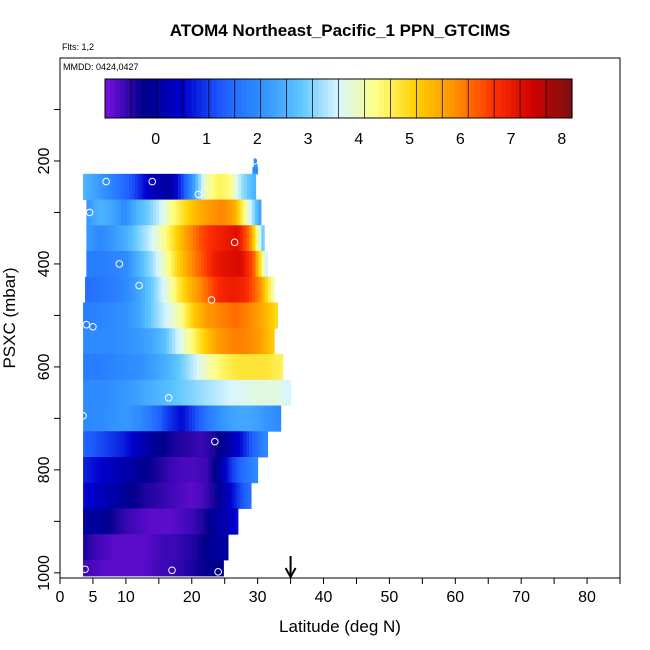 This screenshot has height=650, width=650. Describe the element at coordinates (258, 597) in the screenshot. I see `x-tick-label: 30` at that location.